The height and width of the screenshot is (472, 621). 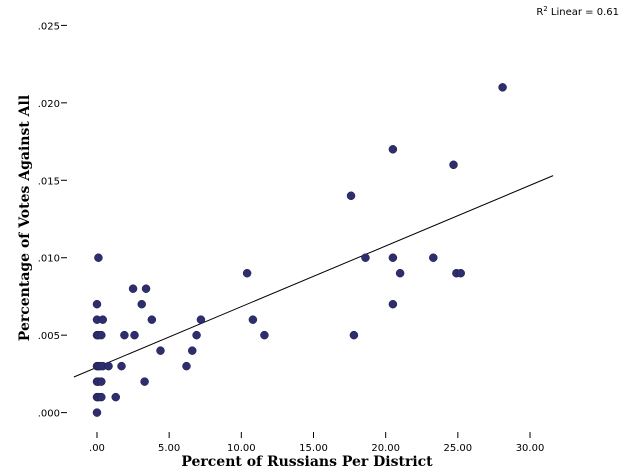 What do you see at coordinates (241, 448) in the screenshot?
I see `x-tick-label: 10.00` at bounding box center [241, 448].